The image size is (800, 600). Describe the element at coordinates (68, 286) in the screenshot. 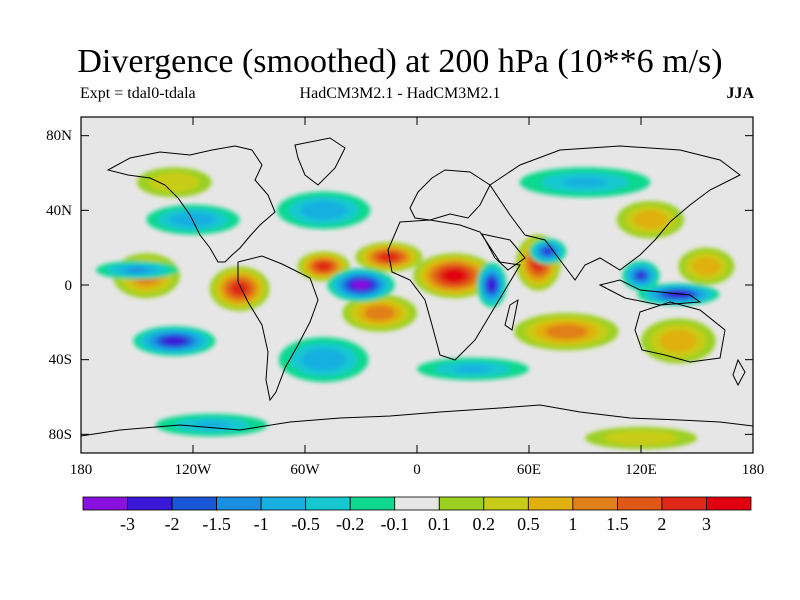

I see `lat-label: 0` at that location.